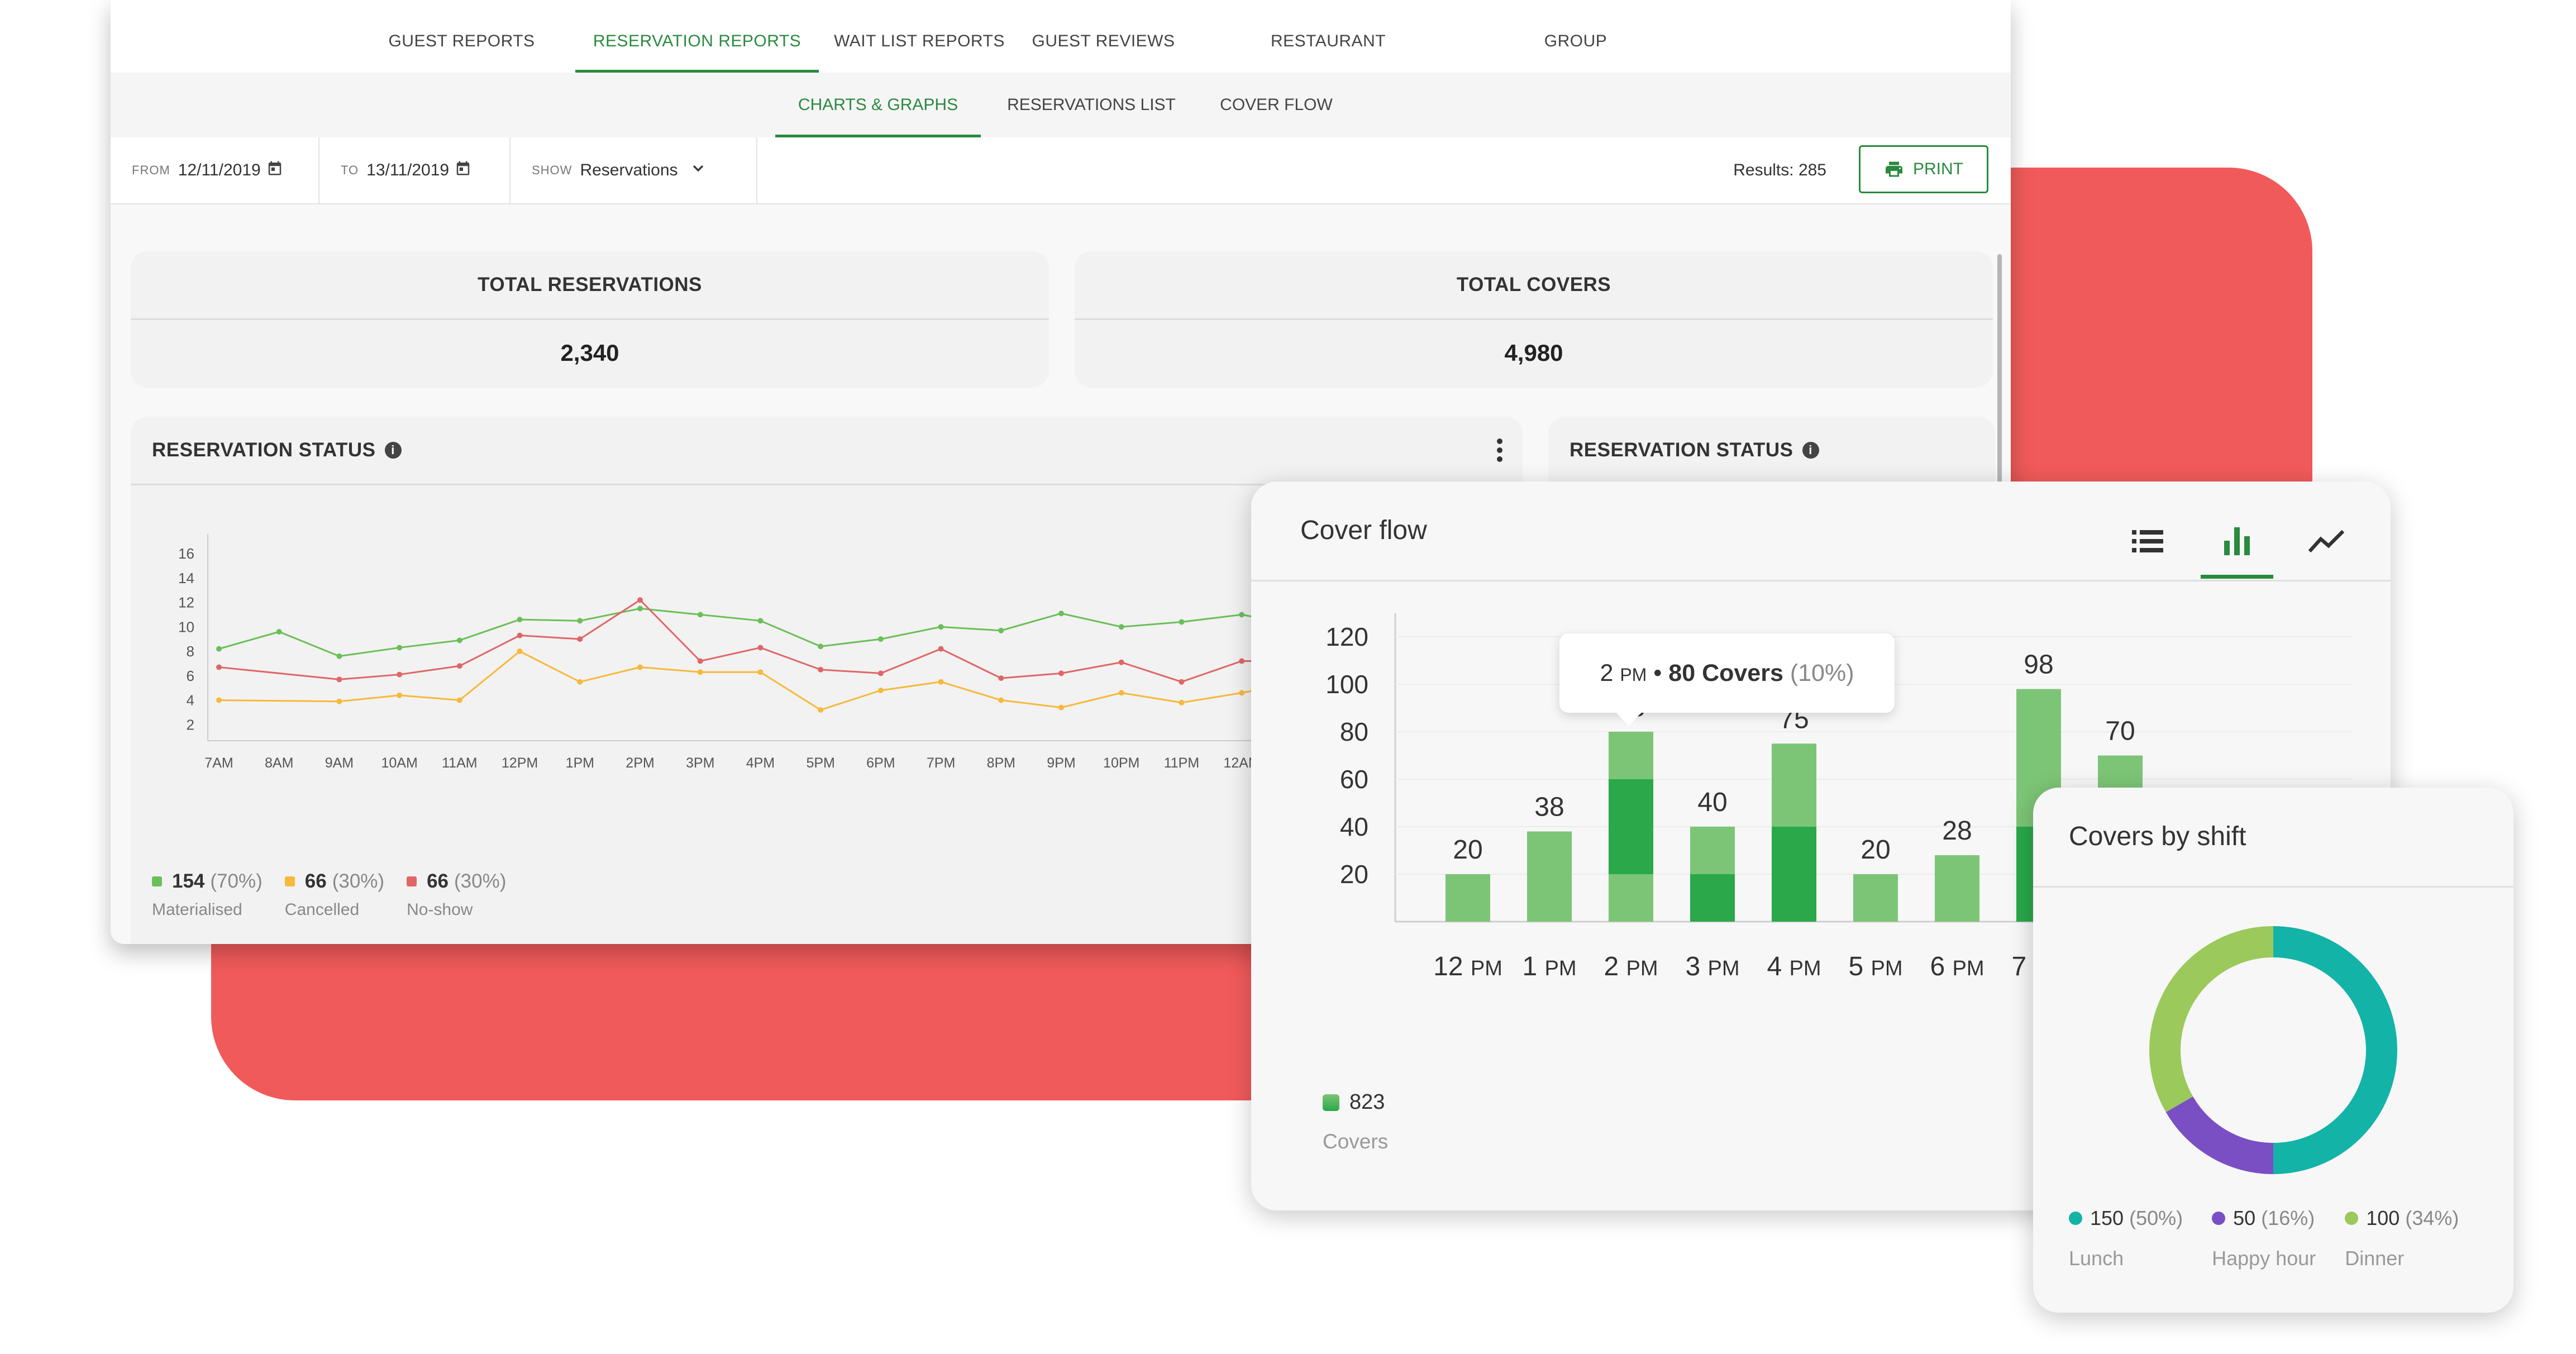  I want to click on legend-dinner: 100 (34%) Dinner, so click(2402, 1238).